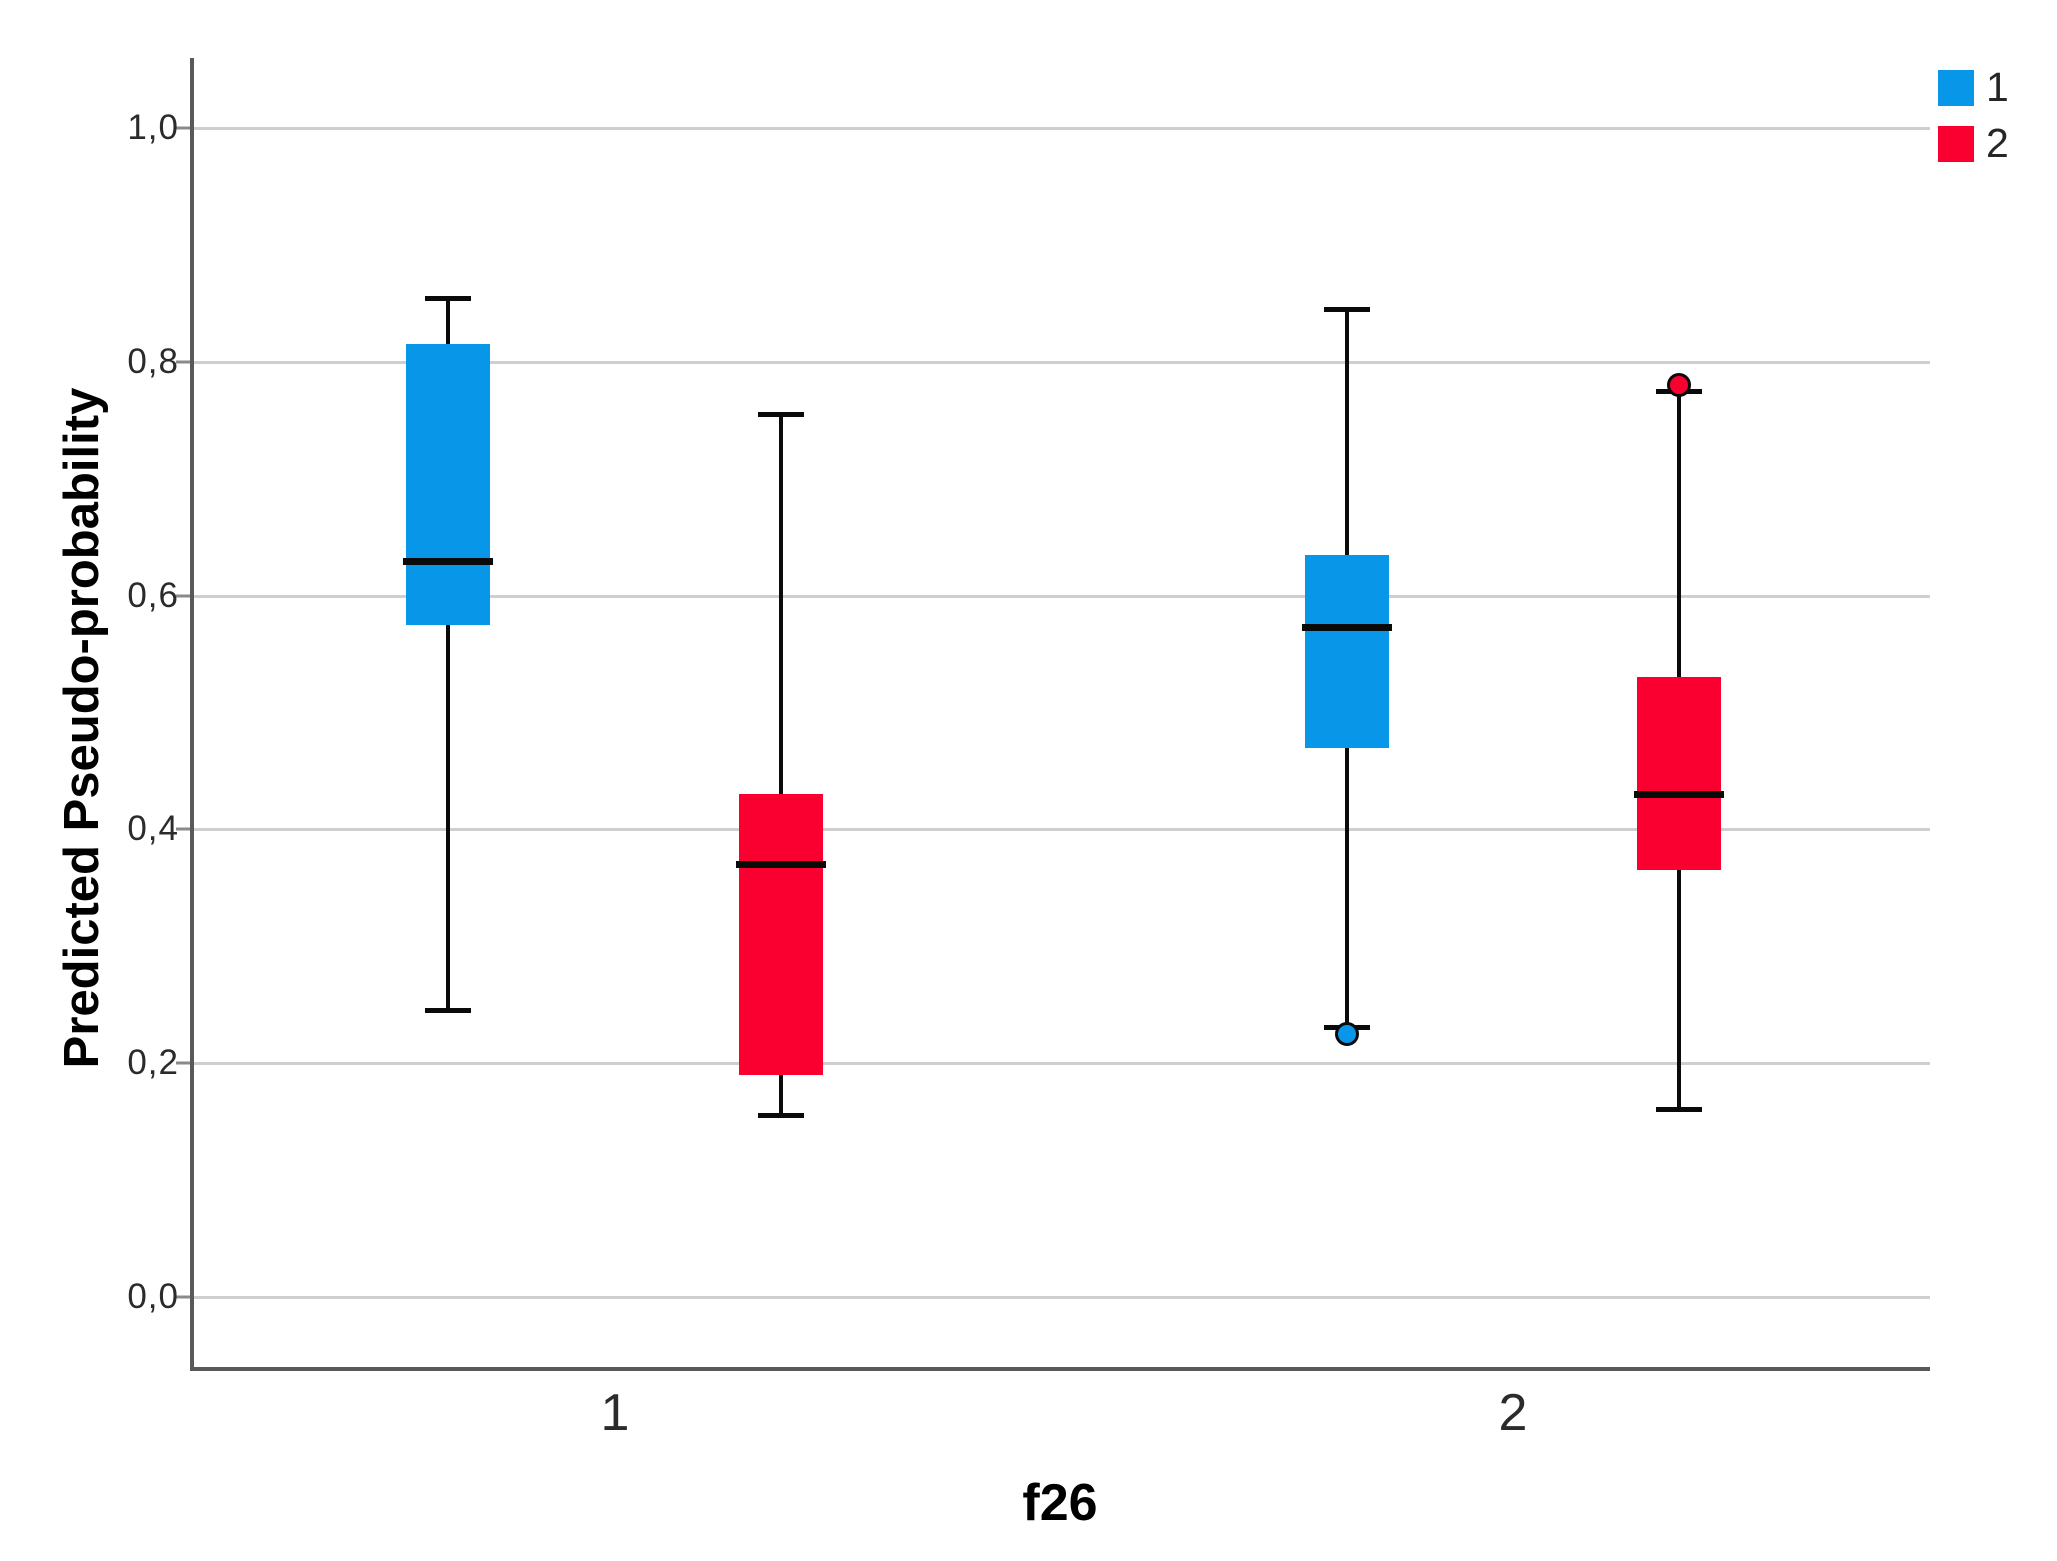 The width and height of the screenshot is (2057, 1561). I want to click on legend-label: 2, so click(1997, 143).